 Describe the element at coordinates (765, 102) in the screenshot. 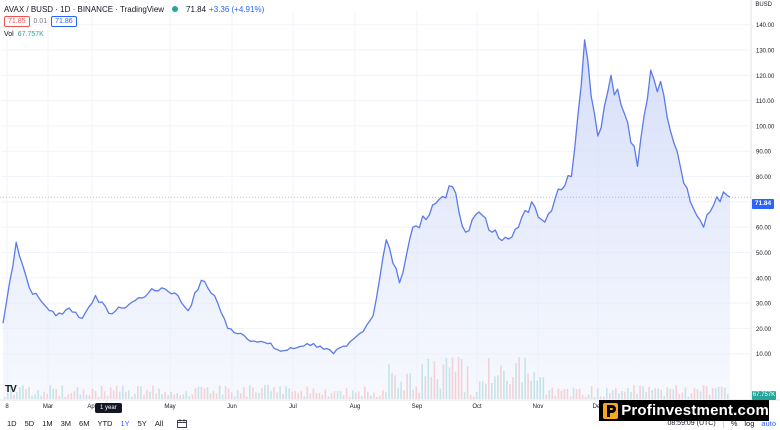

I see `y-tick-label: 110.00` at that location.